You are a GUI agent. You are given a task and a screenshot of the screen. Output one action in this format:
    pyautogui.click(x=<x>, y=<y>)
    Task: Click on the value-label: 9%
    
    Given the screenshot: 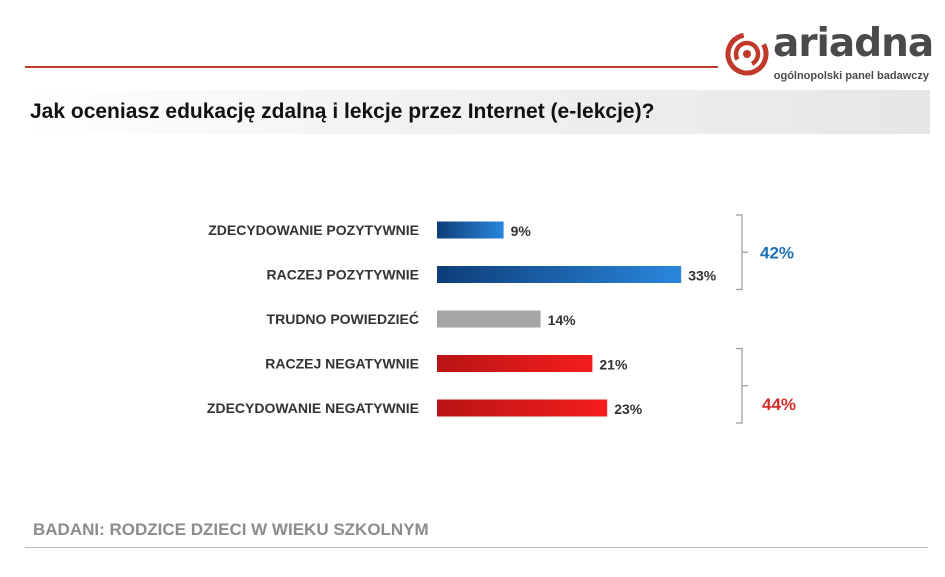 What is the action you would take?
    pyautogui.click(x=521, y=231)
    